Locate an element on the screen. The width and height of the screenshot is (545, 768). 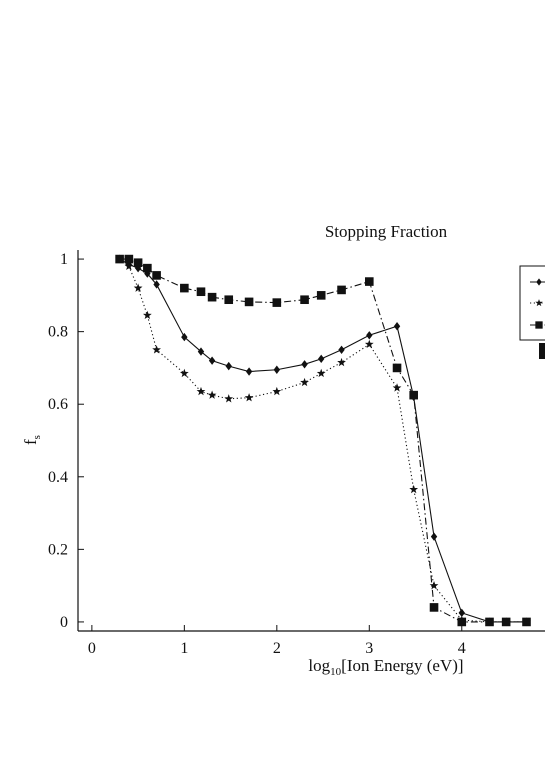
legend-box is located at coordinates (532, 303).